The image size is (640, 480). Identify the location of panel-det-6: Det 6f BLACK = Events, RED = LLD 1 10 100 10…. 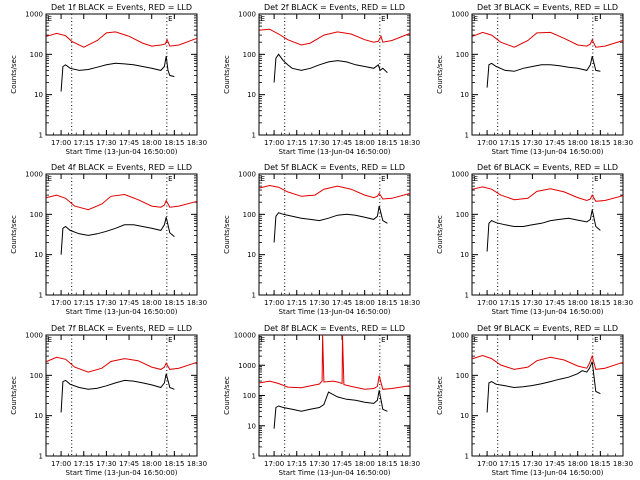
(534, 239).